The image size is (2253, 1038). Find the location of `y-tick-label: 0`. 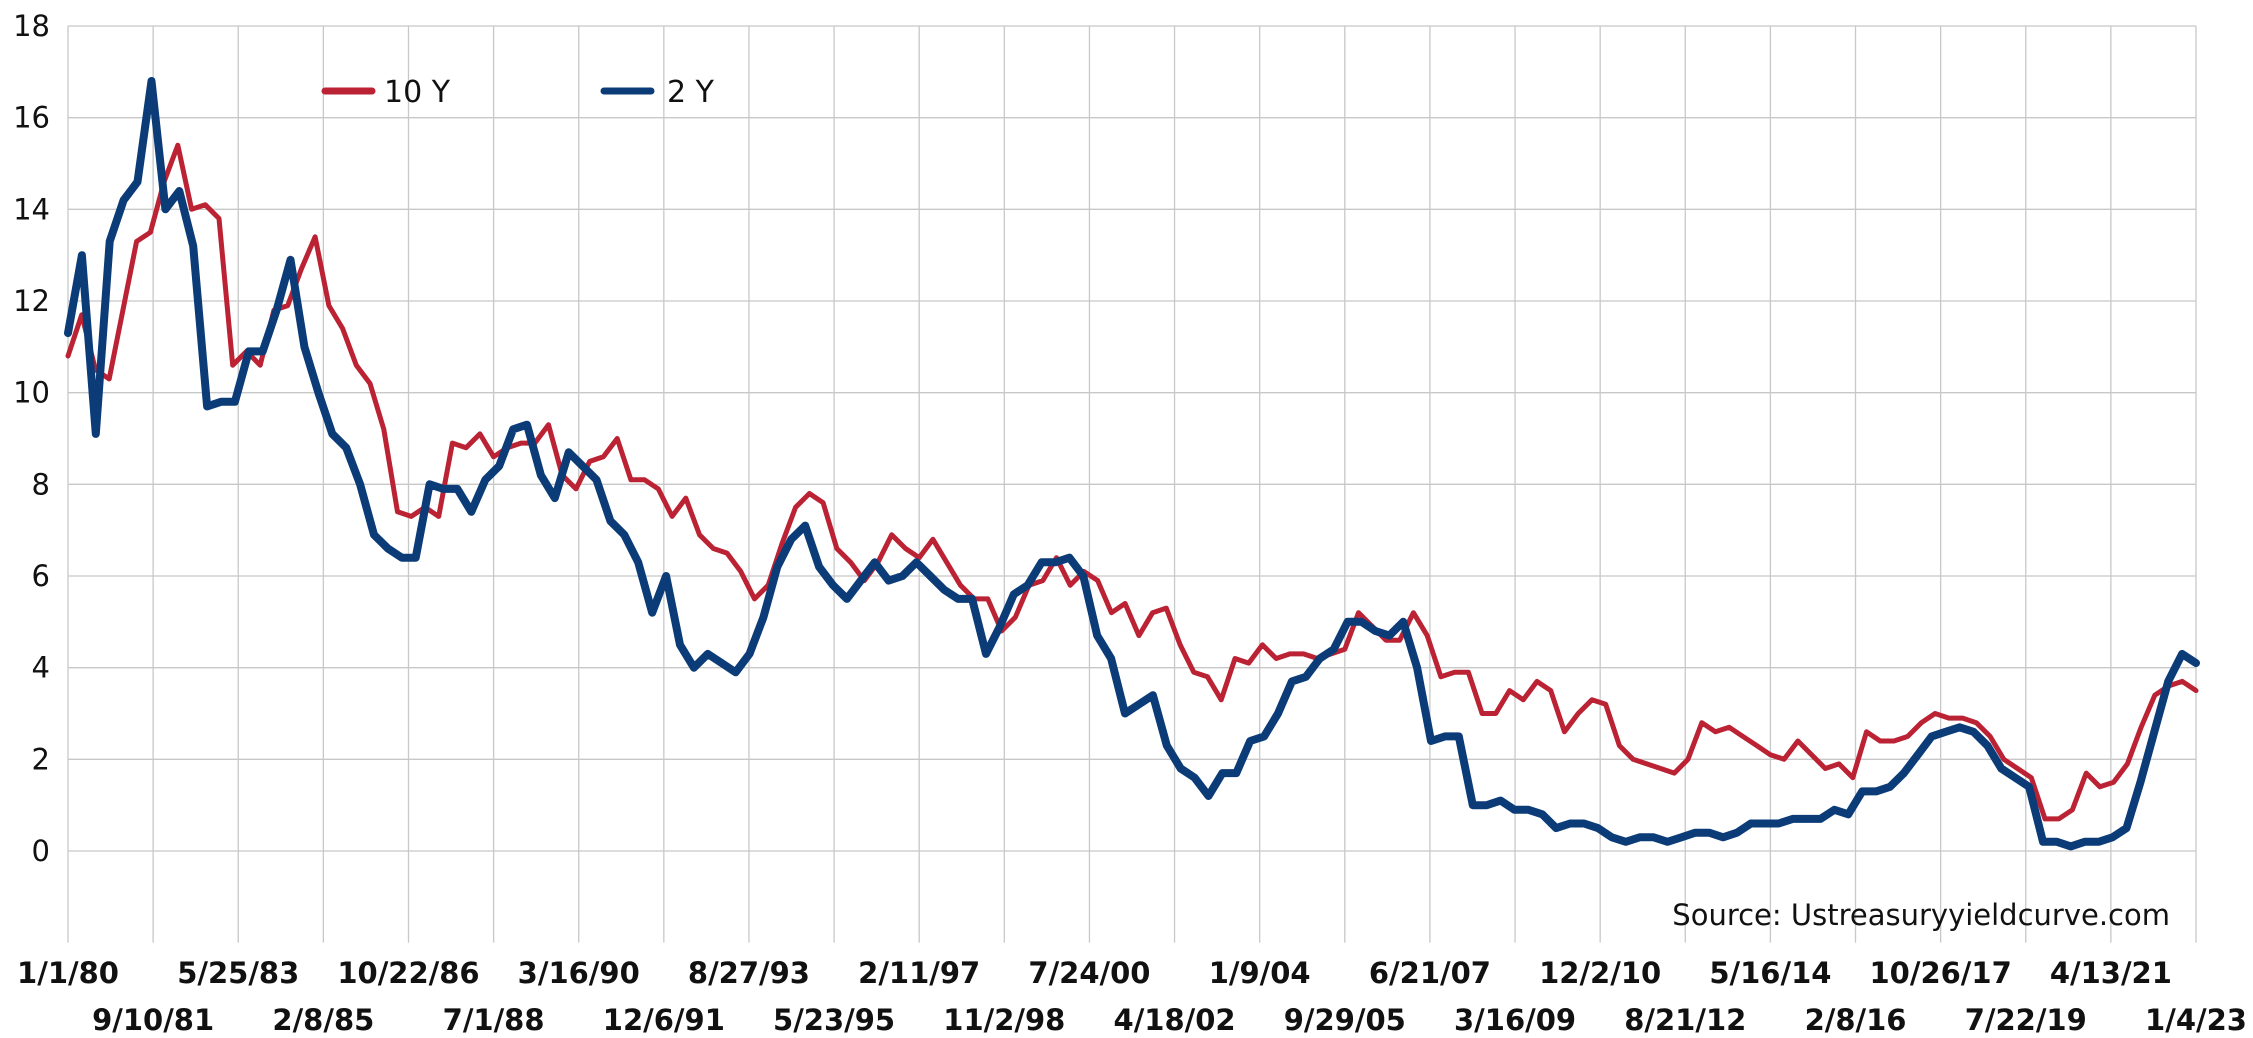

y-tick-label: 0 is located at coordinates (41, 851).